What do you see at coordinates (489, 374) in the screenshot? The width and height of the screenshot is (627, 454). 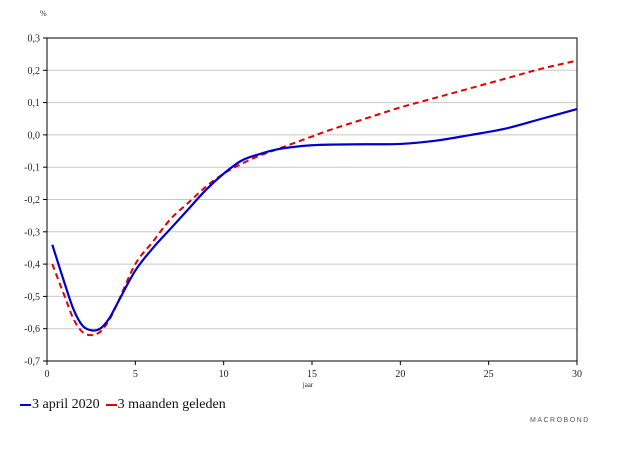 I see `x-tick-label: 25` at bounding box center [489, 374].